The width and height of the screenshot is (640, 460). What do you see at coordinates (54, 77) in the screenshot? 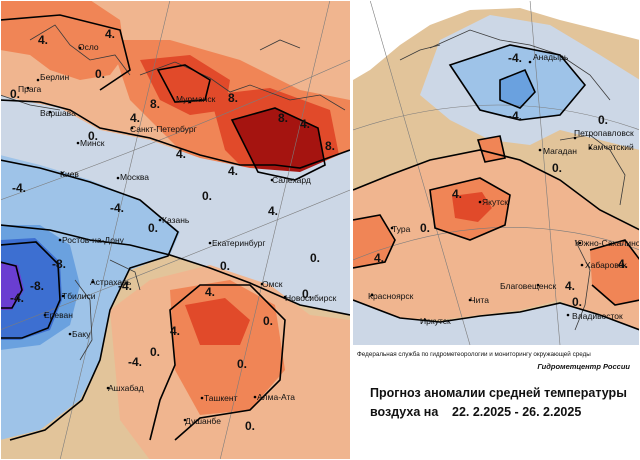
I see `city-label: Берлин` at bounding box center [54, 77].